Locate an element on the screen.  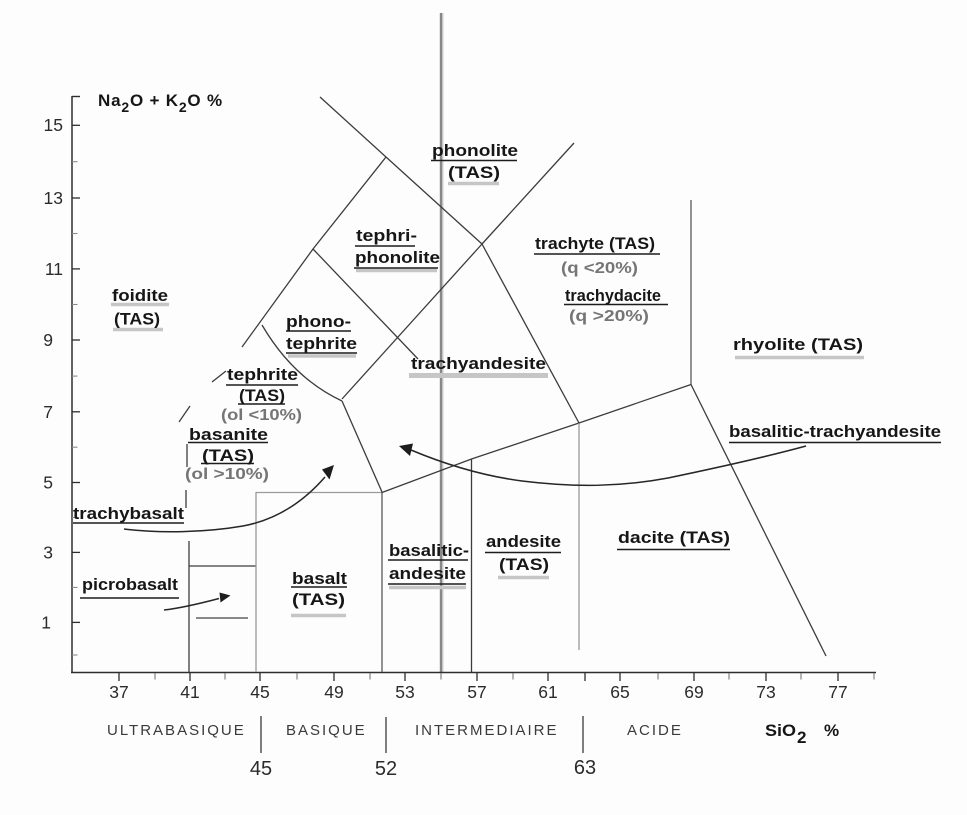
svg-text: 13 is located at coordinates (53, 198).